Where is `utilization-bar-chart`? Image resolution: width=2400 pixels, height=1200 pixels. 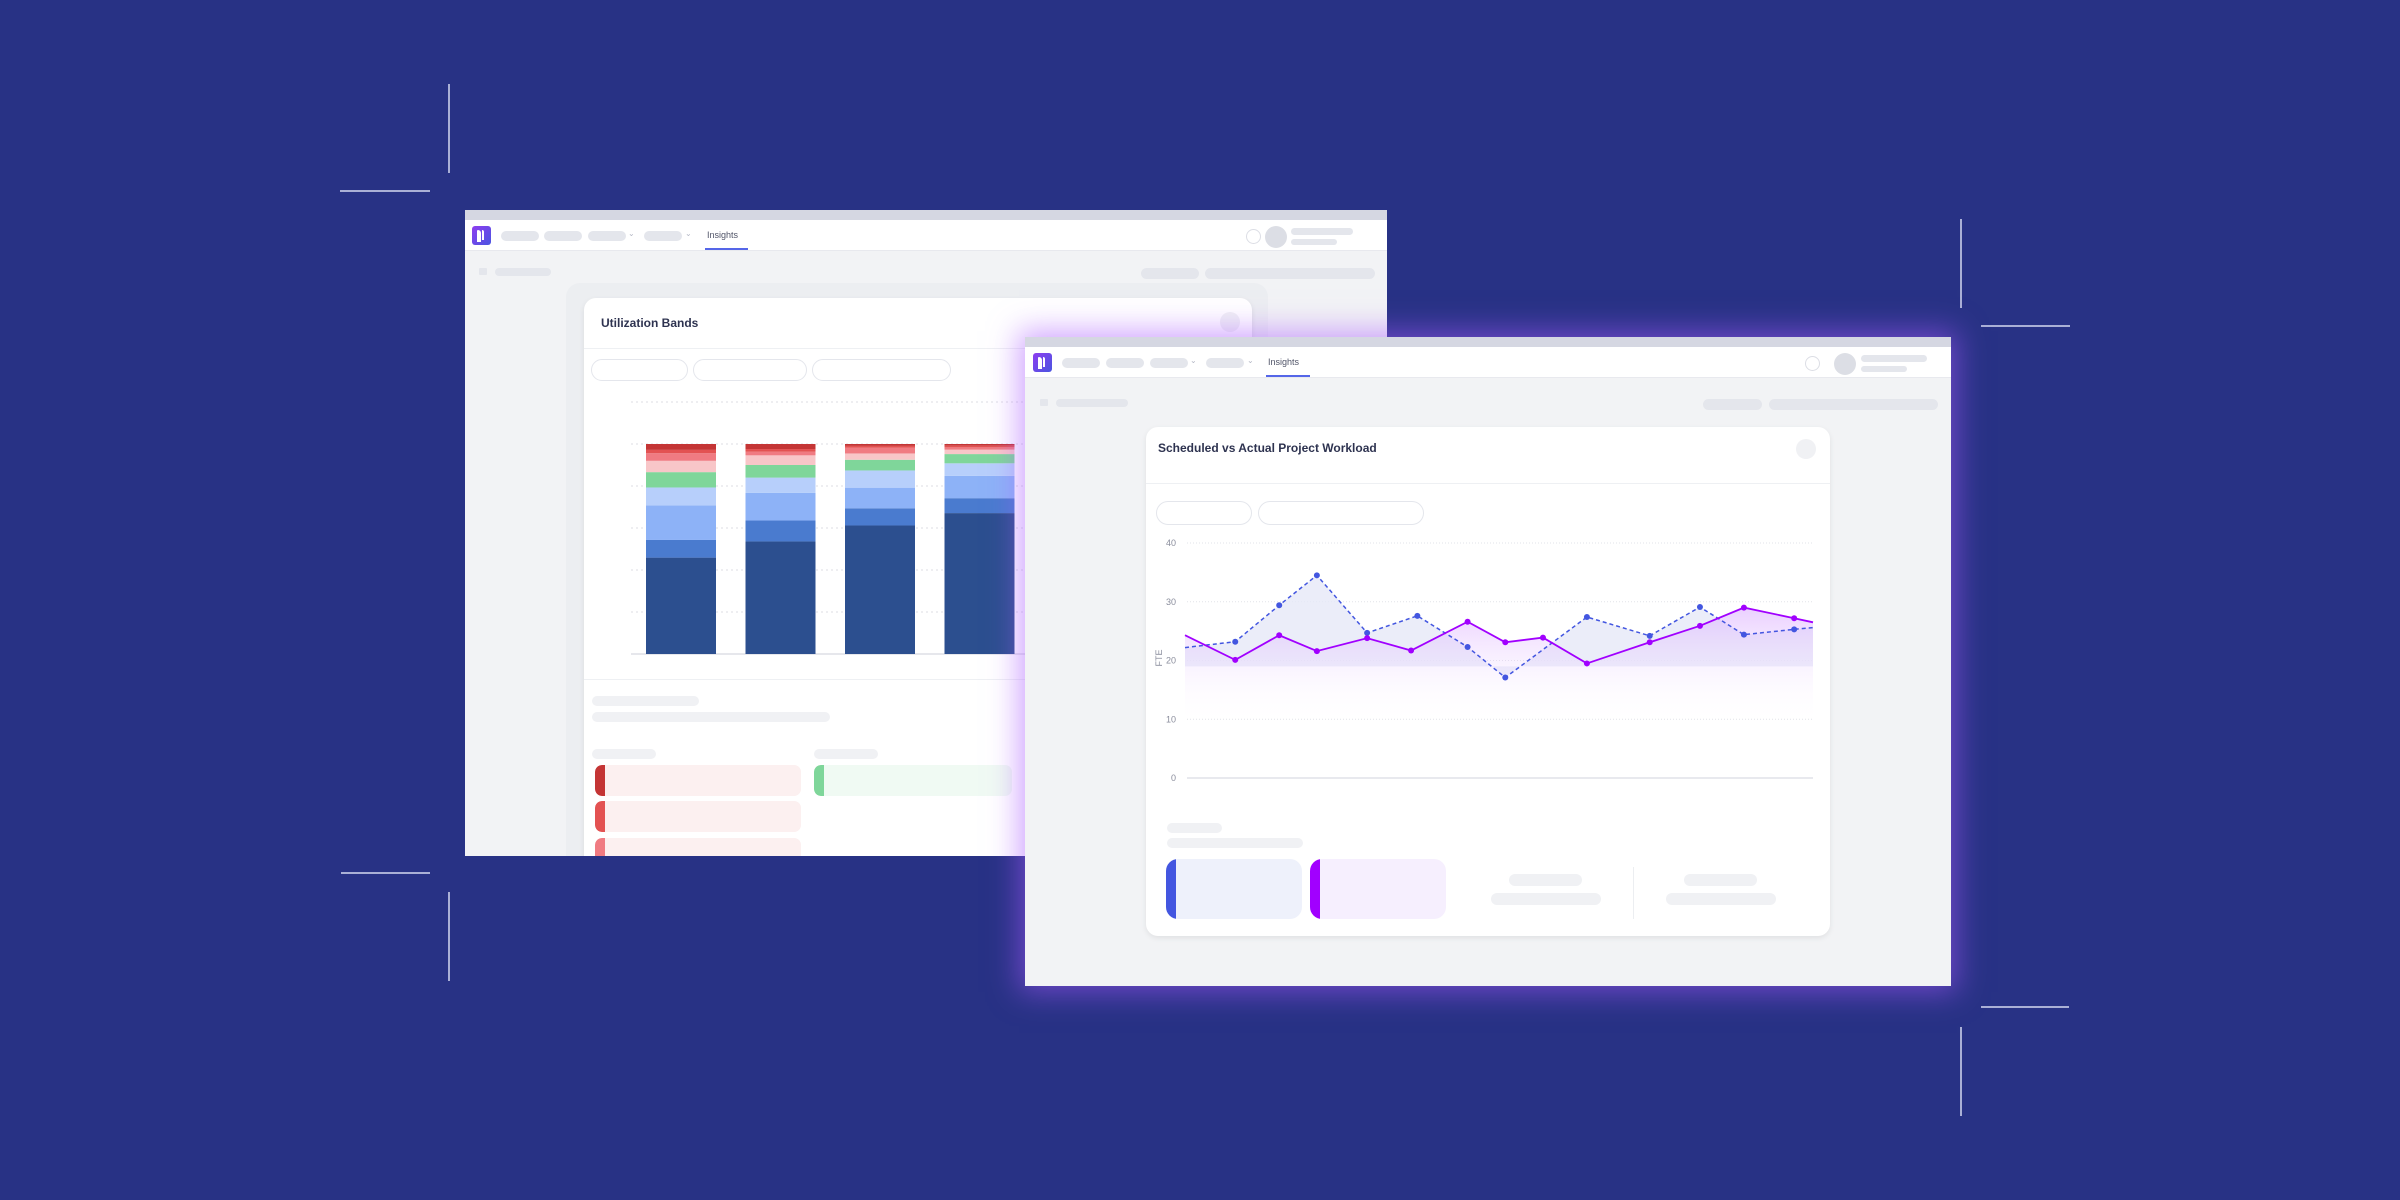 utilization-bar-chart is located at coordinates (830, 528).